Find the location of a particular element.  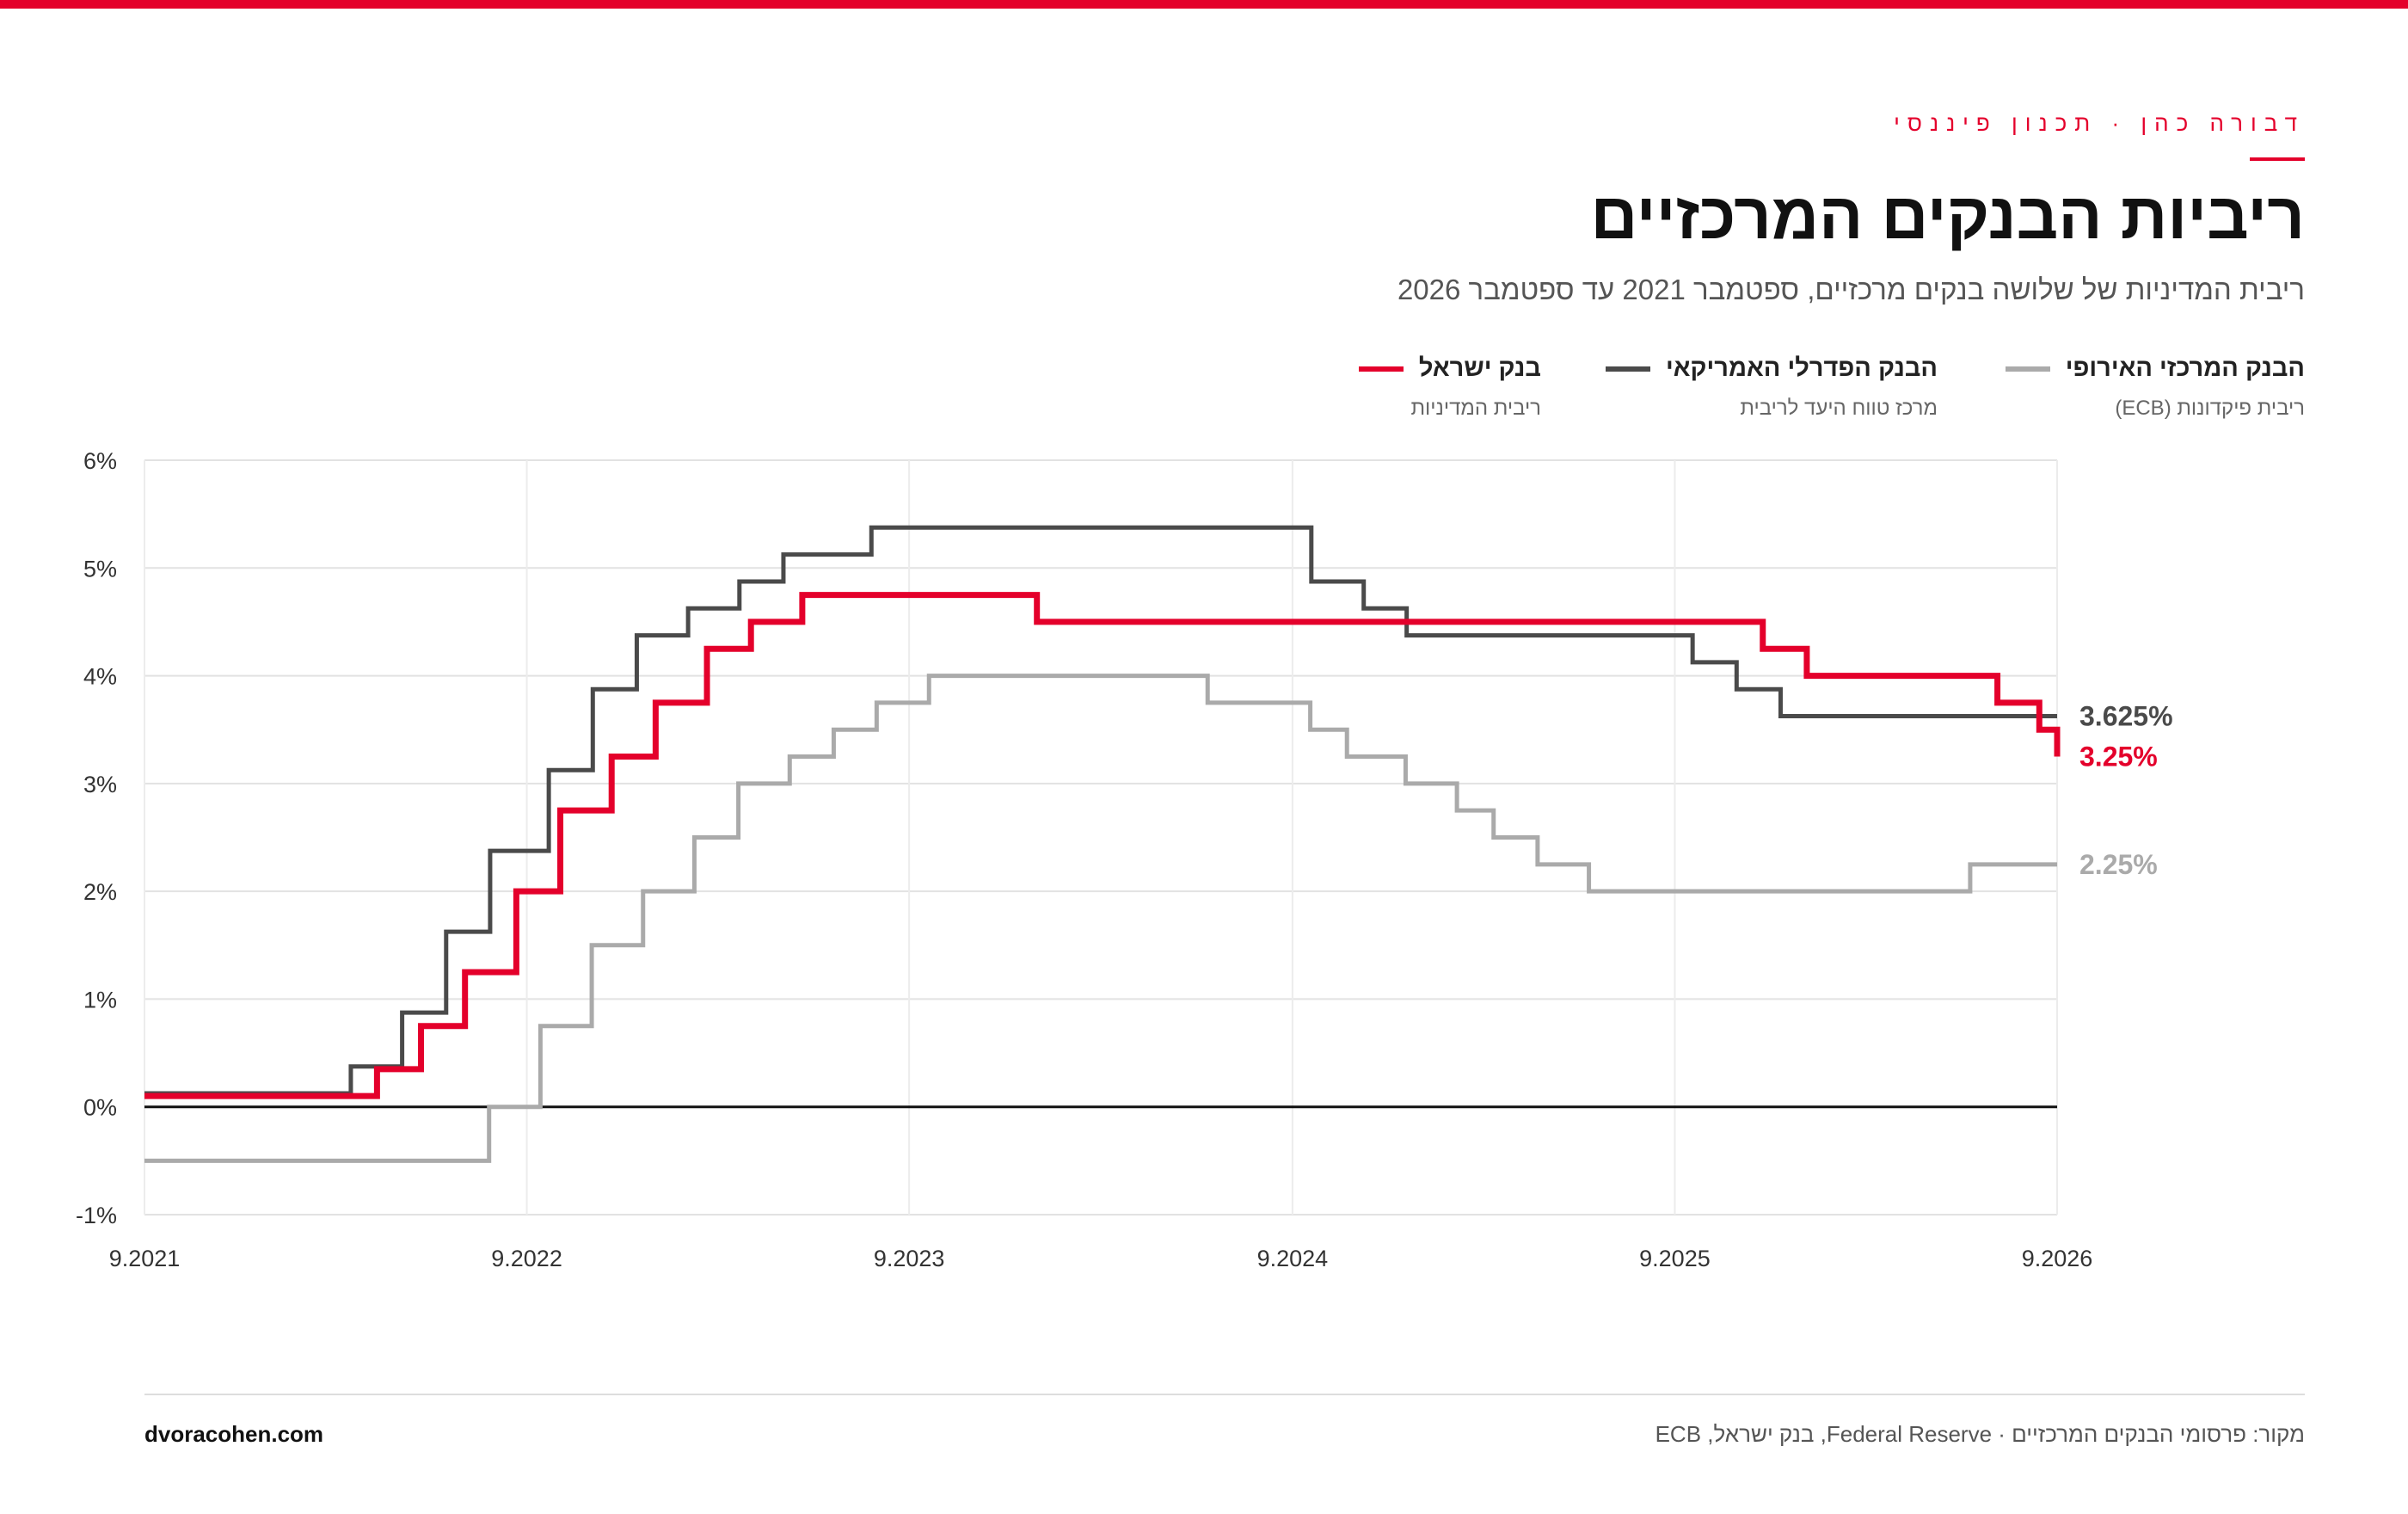

end-label-boi: 3.25% is located at coordinates (2118, 757).